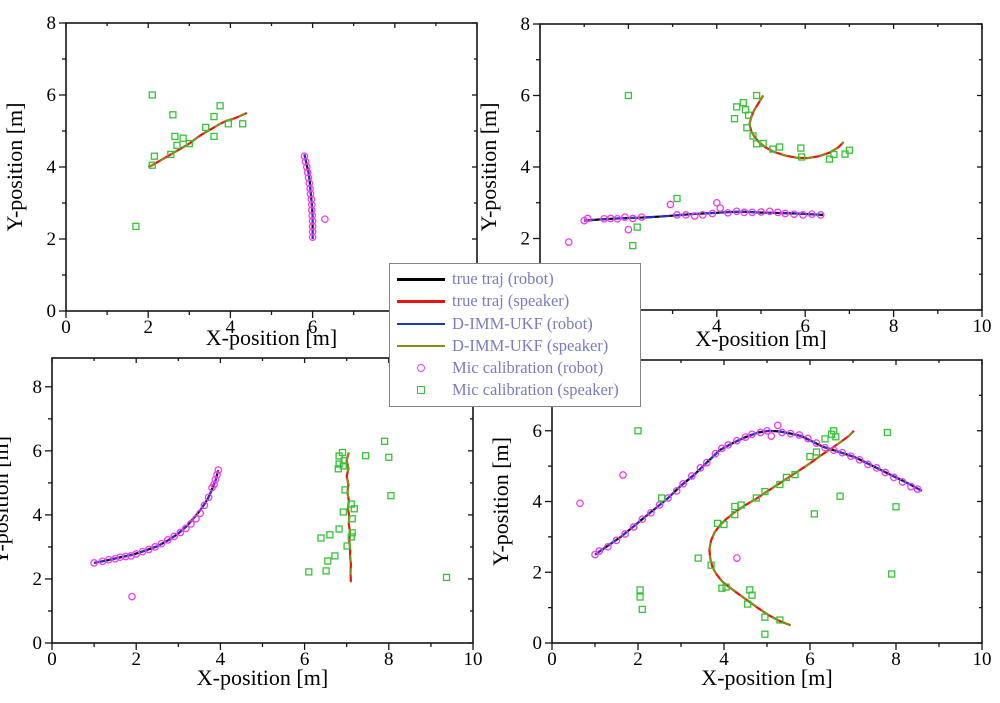 This screenshot has height=703, width=1000. Describe the element at coordinates (38, 451) in the screenshot. I see `y-tick-label: 6` at that location.